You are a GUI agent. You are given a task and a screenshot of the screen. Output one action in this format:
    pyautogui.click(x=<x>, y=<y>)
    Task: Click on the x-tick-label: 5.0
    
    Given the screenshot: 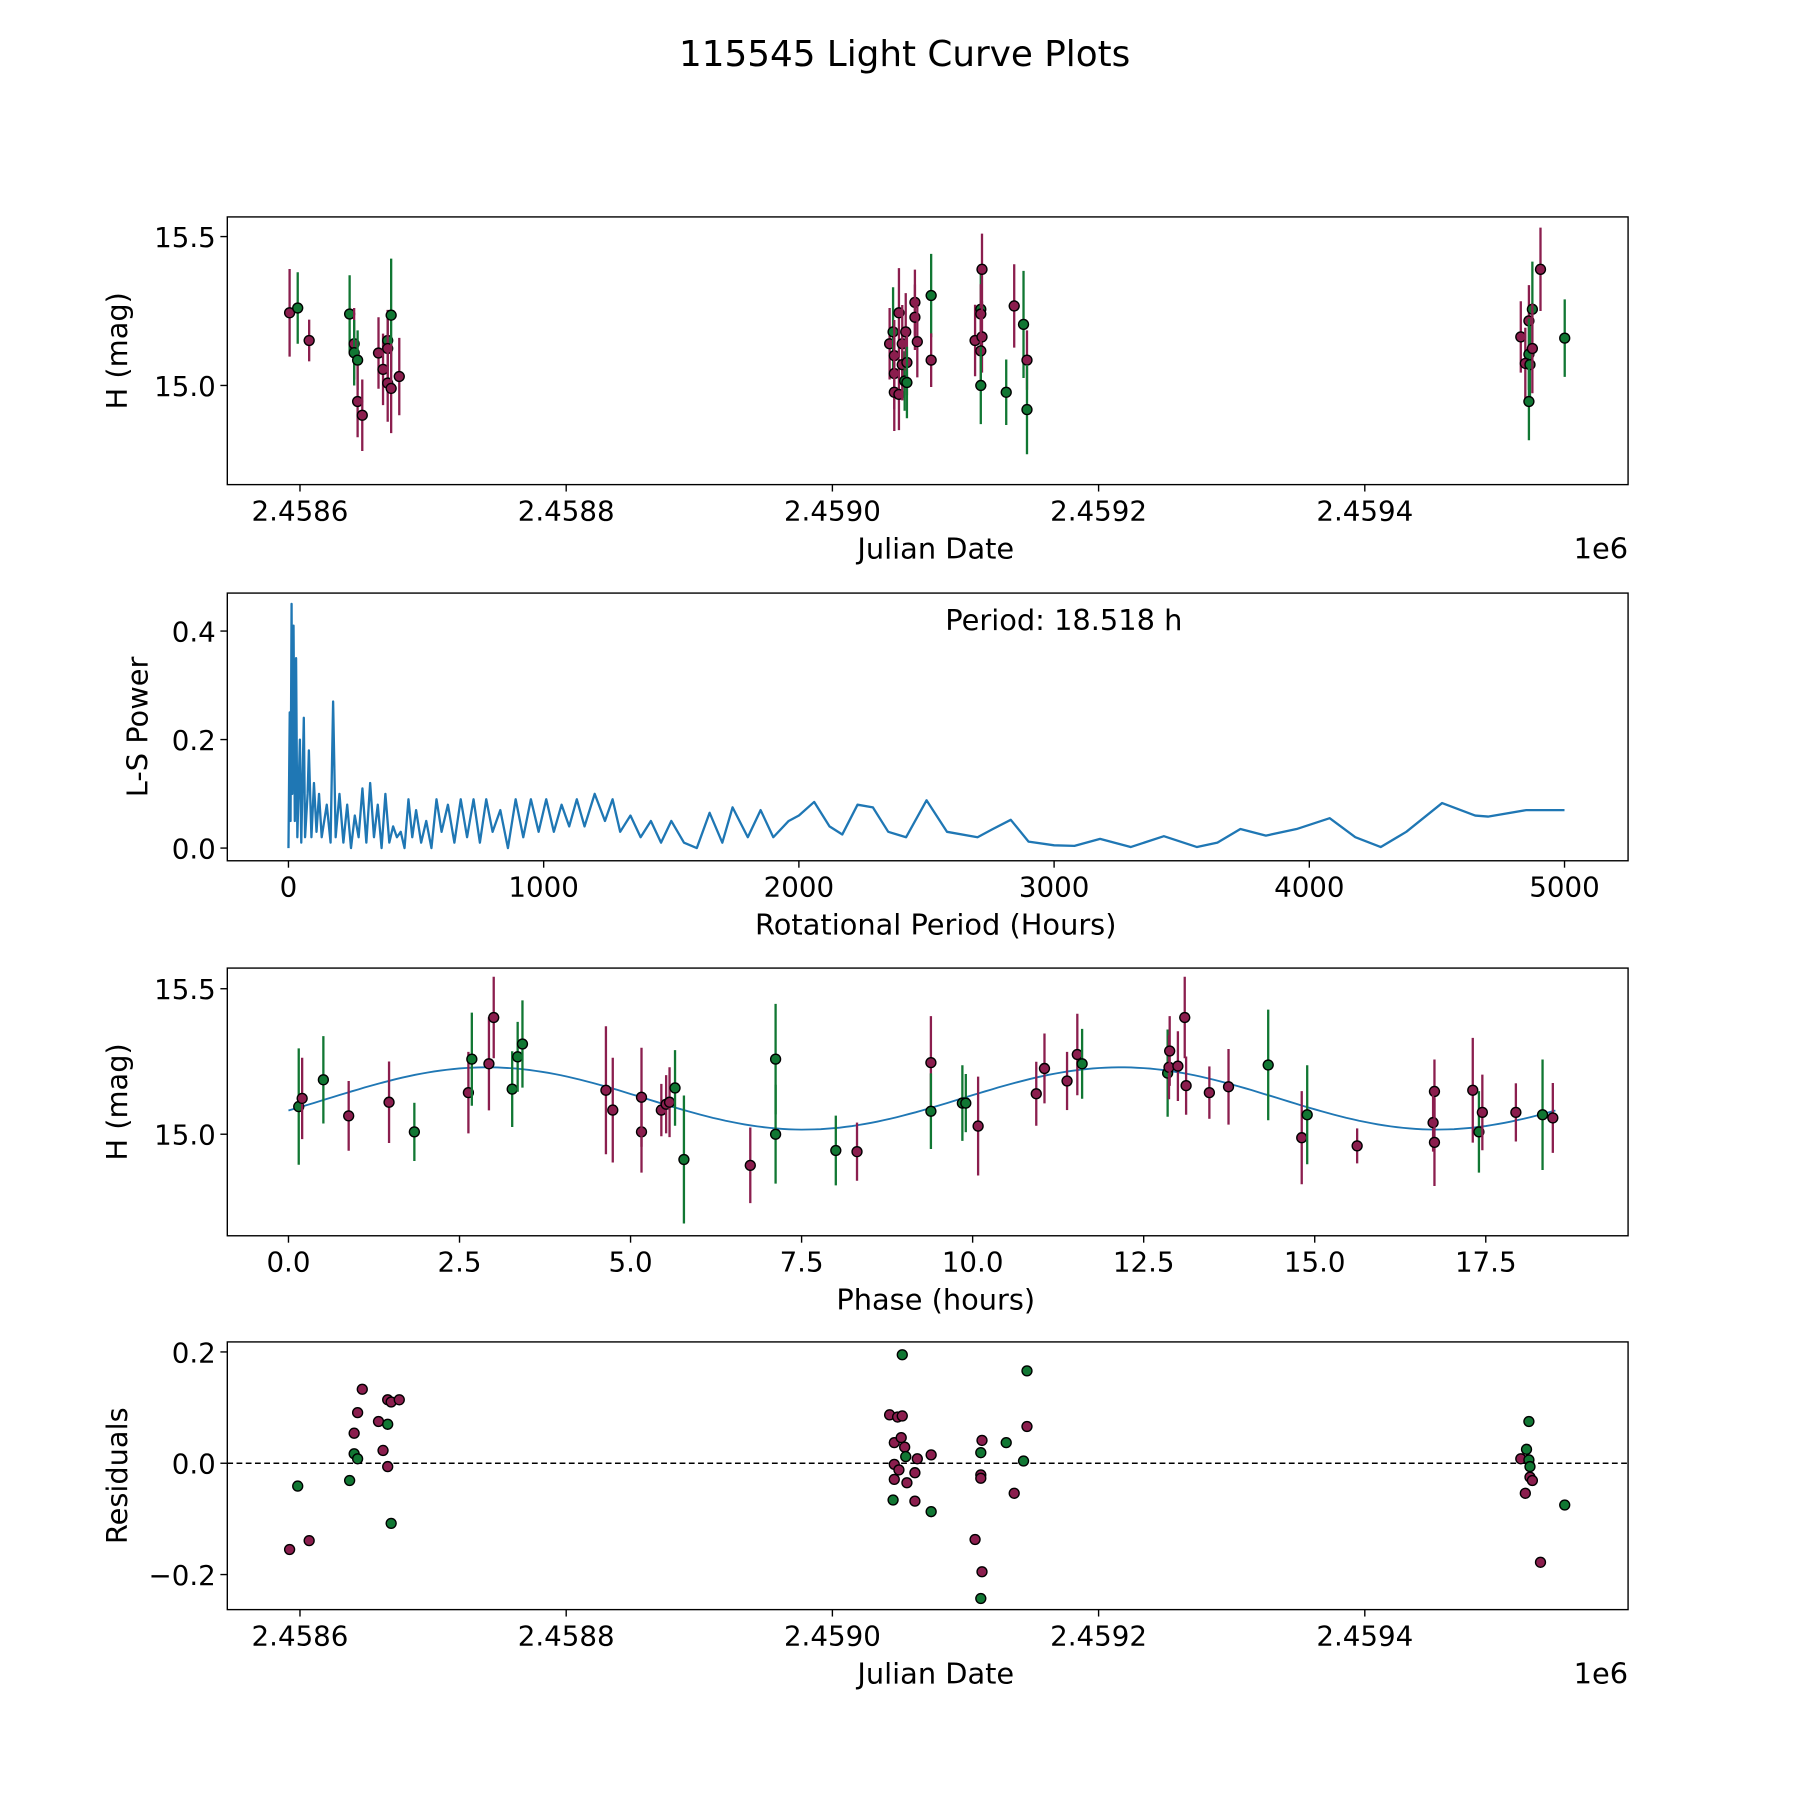 What is the action you would take?
    pyautogui.click(x=631, y=1262)
    